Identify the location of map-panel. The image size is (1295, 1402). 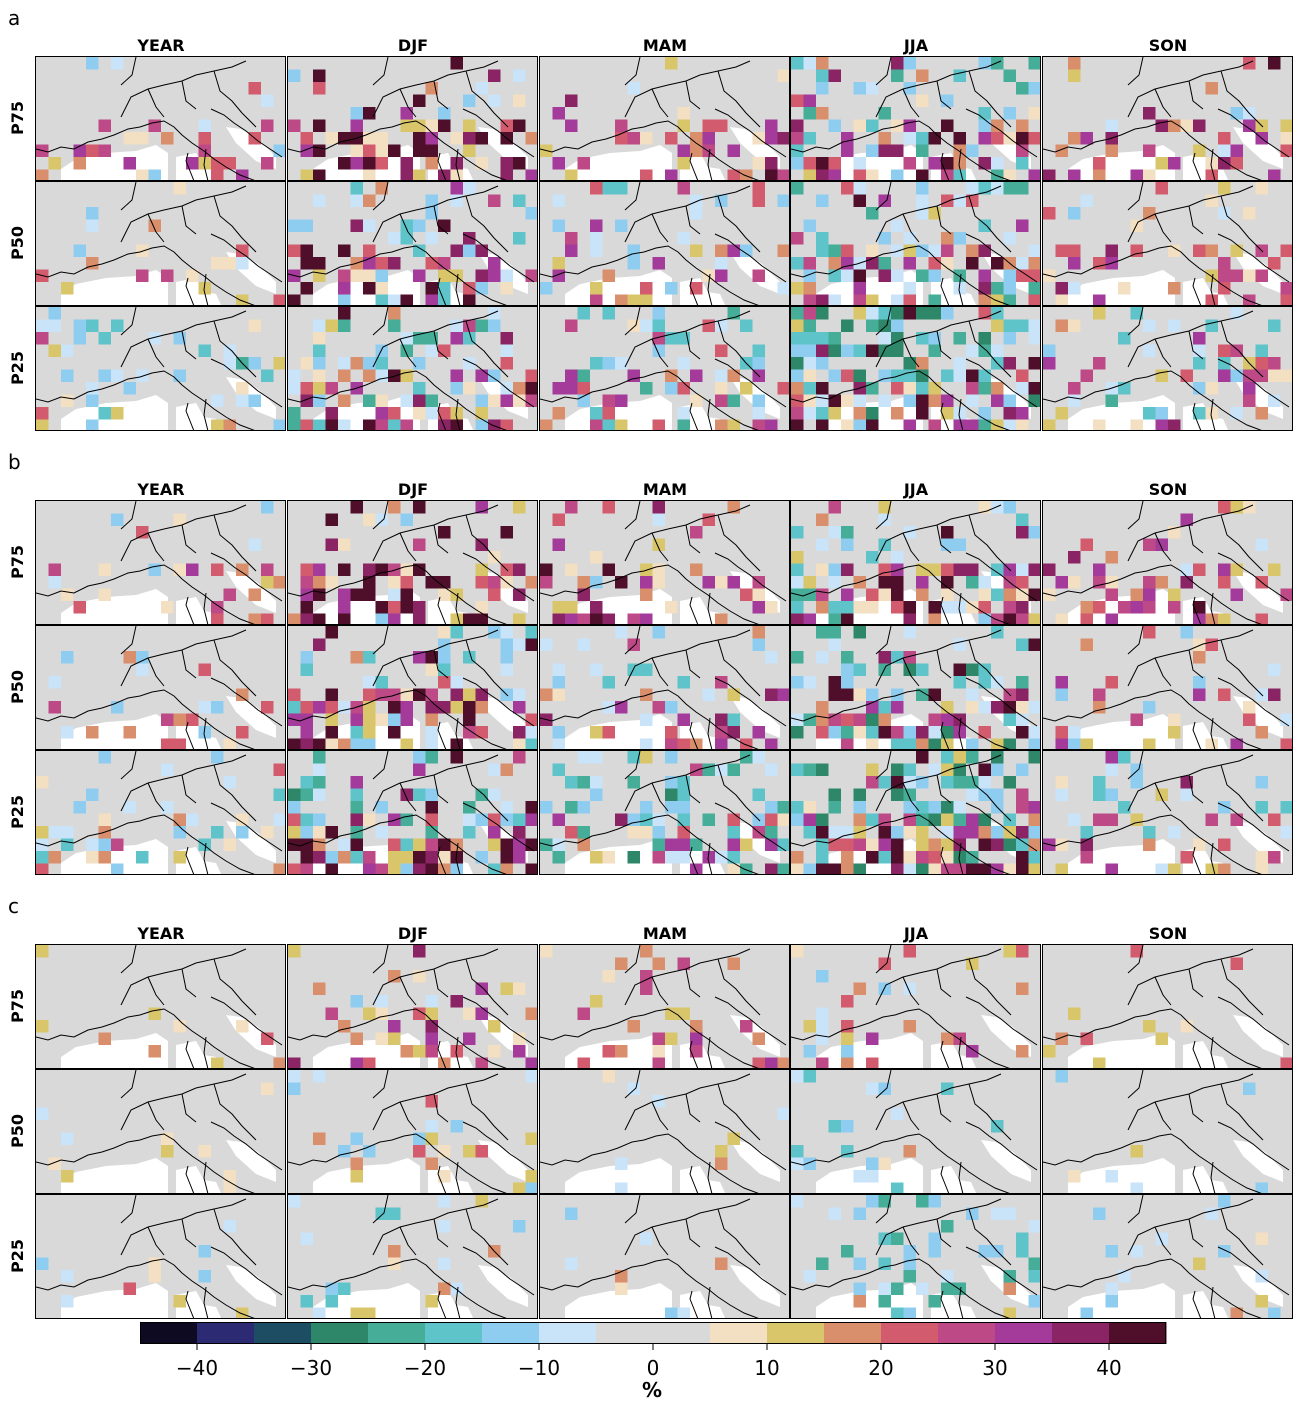
(160, 812).